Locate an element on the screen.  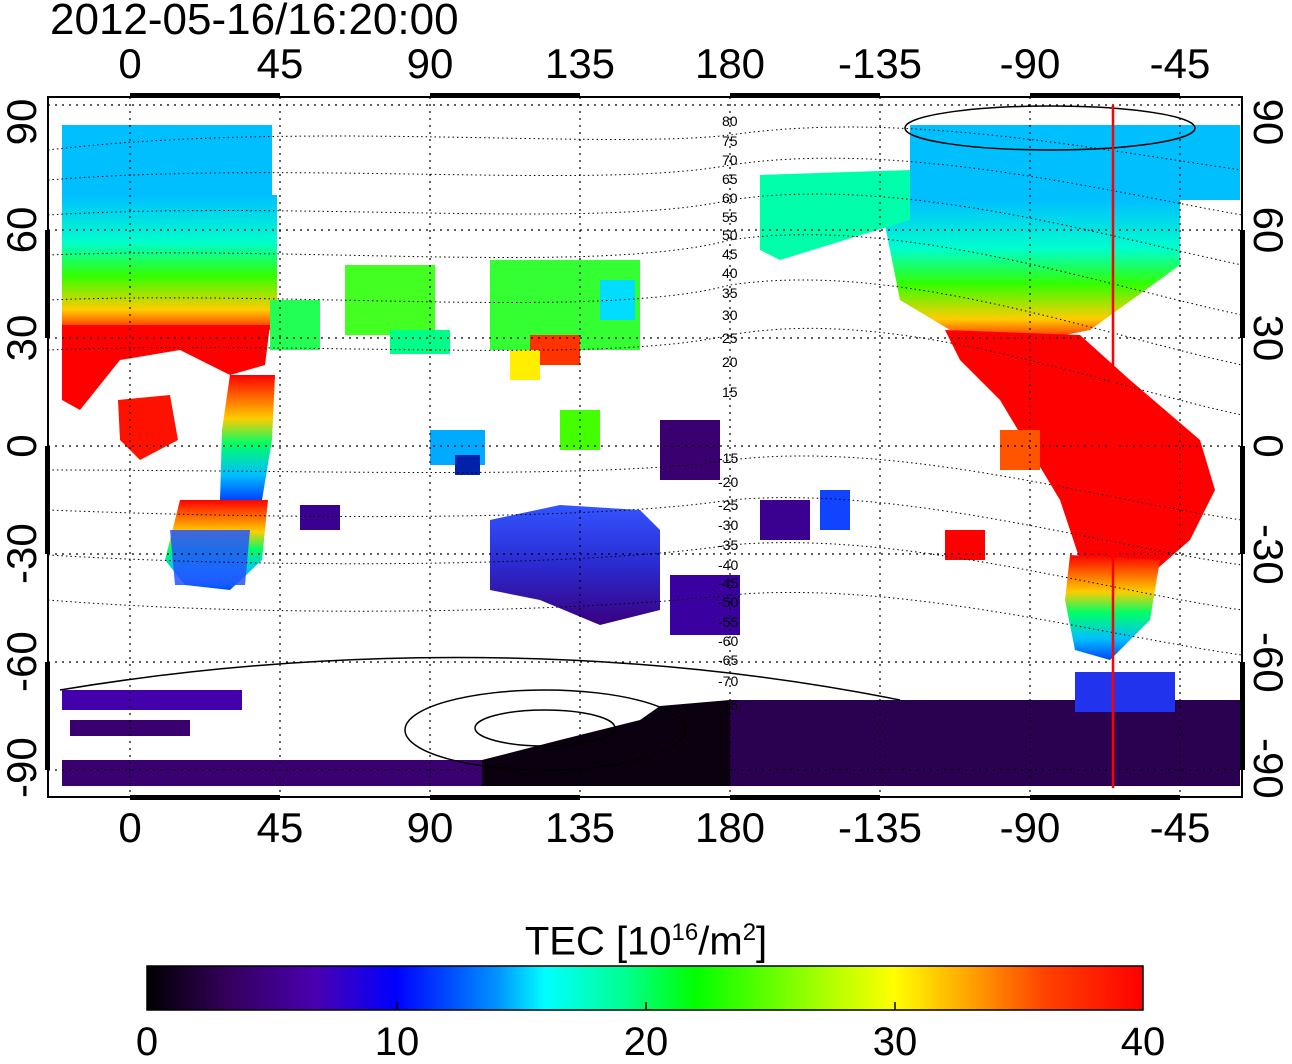
contour-label: 60 is located at coordinates (730, 198).